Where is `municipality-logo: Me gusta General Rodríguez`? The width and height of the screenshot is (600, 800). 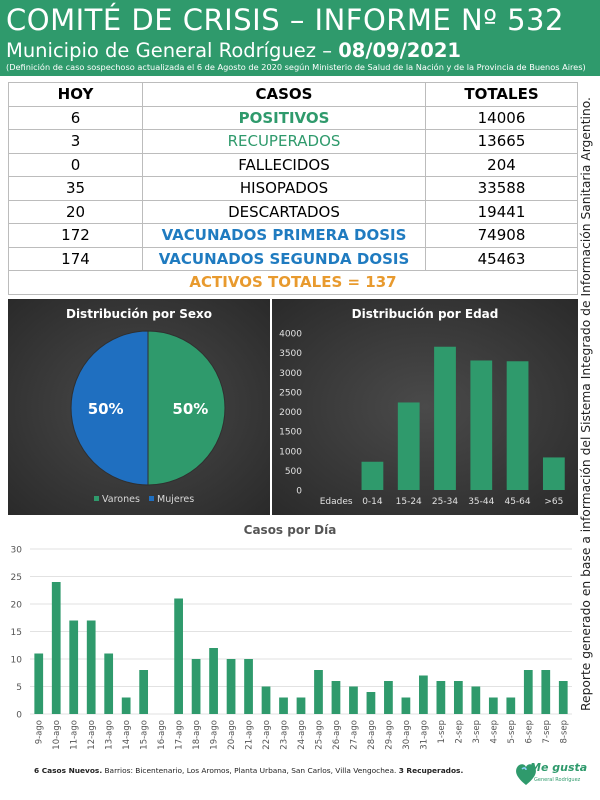 municipality-logo: Me gusta General Rodríguez is located at coordinates (549, 775).